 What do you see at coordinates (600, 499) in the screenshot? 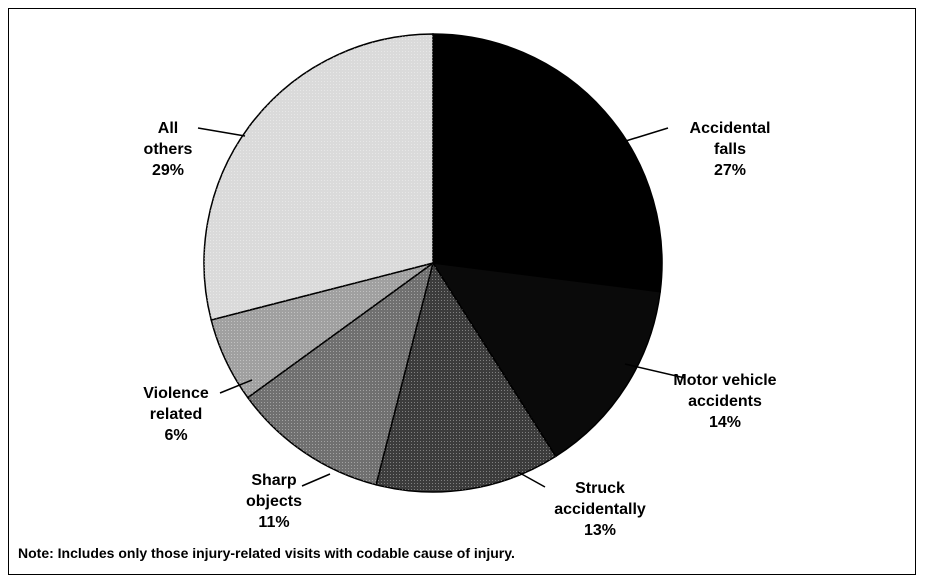
I see `category-name: Struck accidentally` at bounding box center [600, 499].